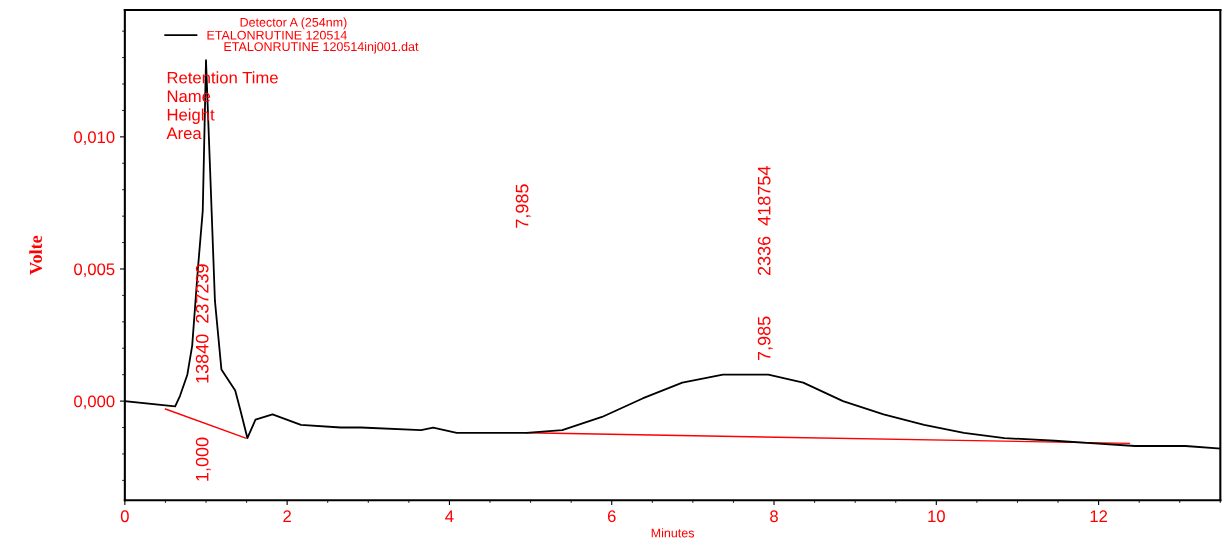 Image resolution: width=1224 pixels, height=557 pixels. I want to click on y-tick-label: 0,000, so click(94, 402).